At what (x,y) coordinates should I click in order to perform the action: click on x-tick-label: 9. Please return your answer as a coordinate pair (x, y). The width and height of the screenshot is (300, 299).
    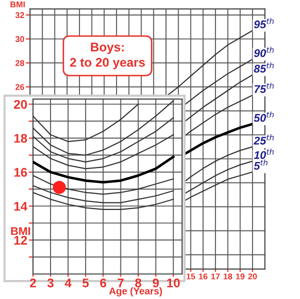
    Looking at the image, I should click on (155, 283).